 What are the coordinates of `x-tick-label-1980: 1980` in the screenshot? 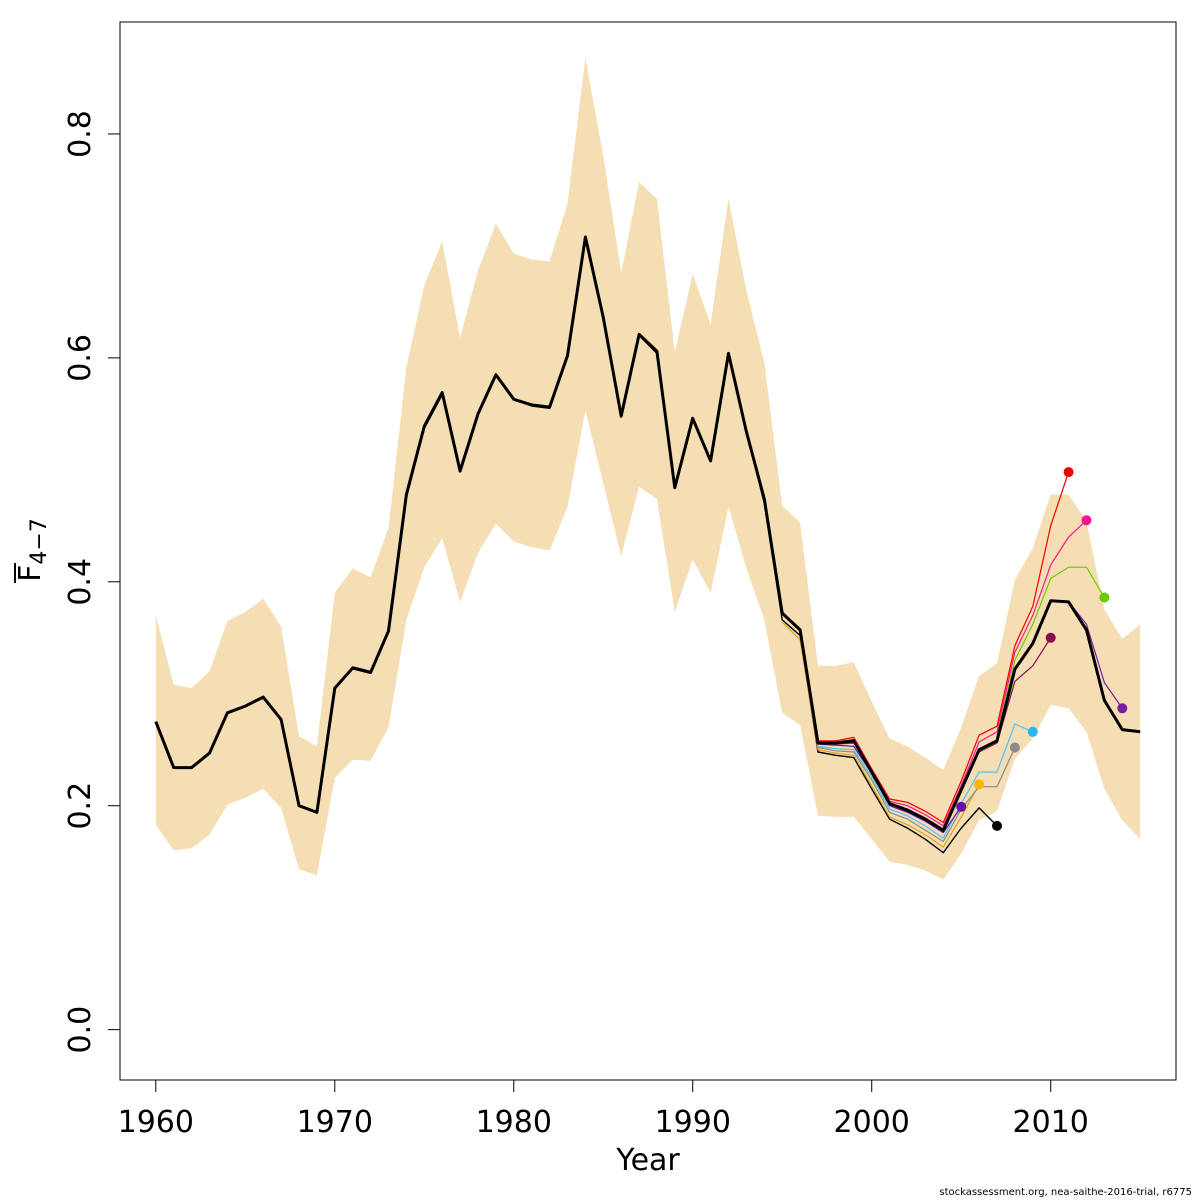 It's located at (514, 1122).